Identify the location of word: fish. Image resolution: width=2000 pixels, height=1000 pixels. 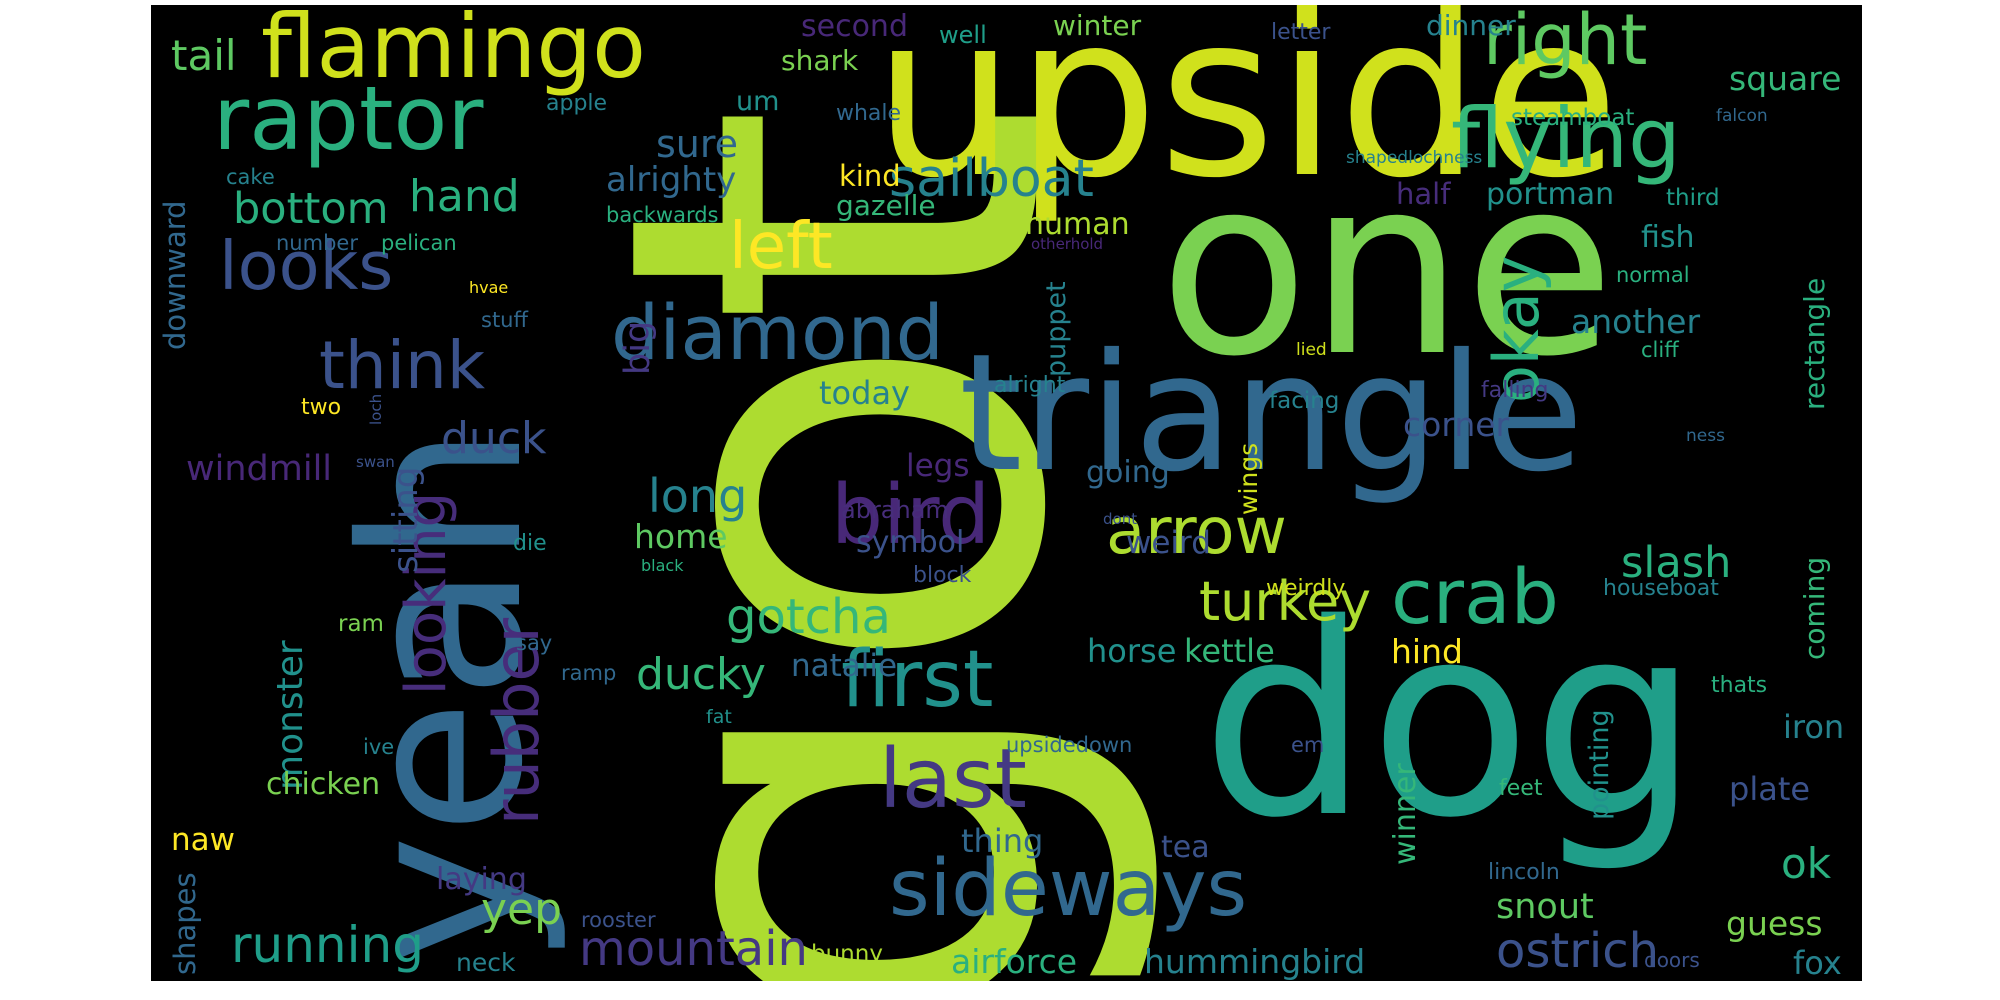
(1668, 237).